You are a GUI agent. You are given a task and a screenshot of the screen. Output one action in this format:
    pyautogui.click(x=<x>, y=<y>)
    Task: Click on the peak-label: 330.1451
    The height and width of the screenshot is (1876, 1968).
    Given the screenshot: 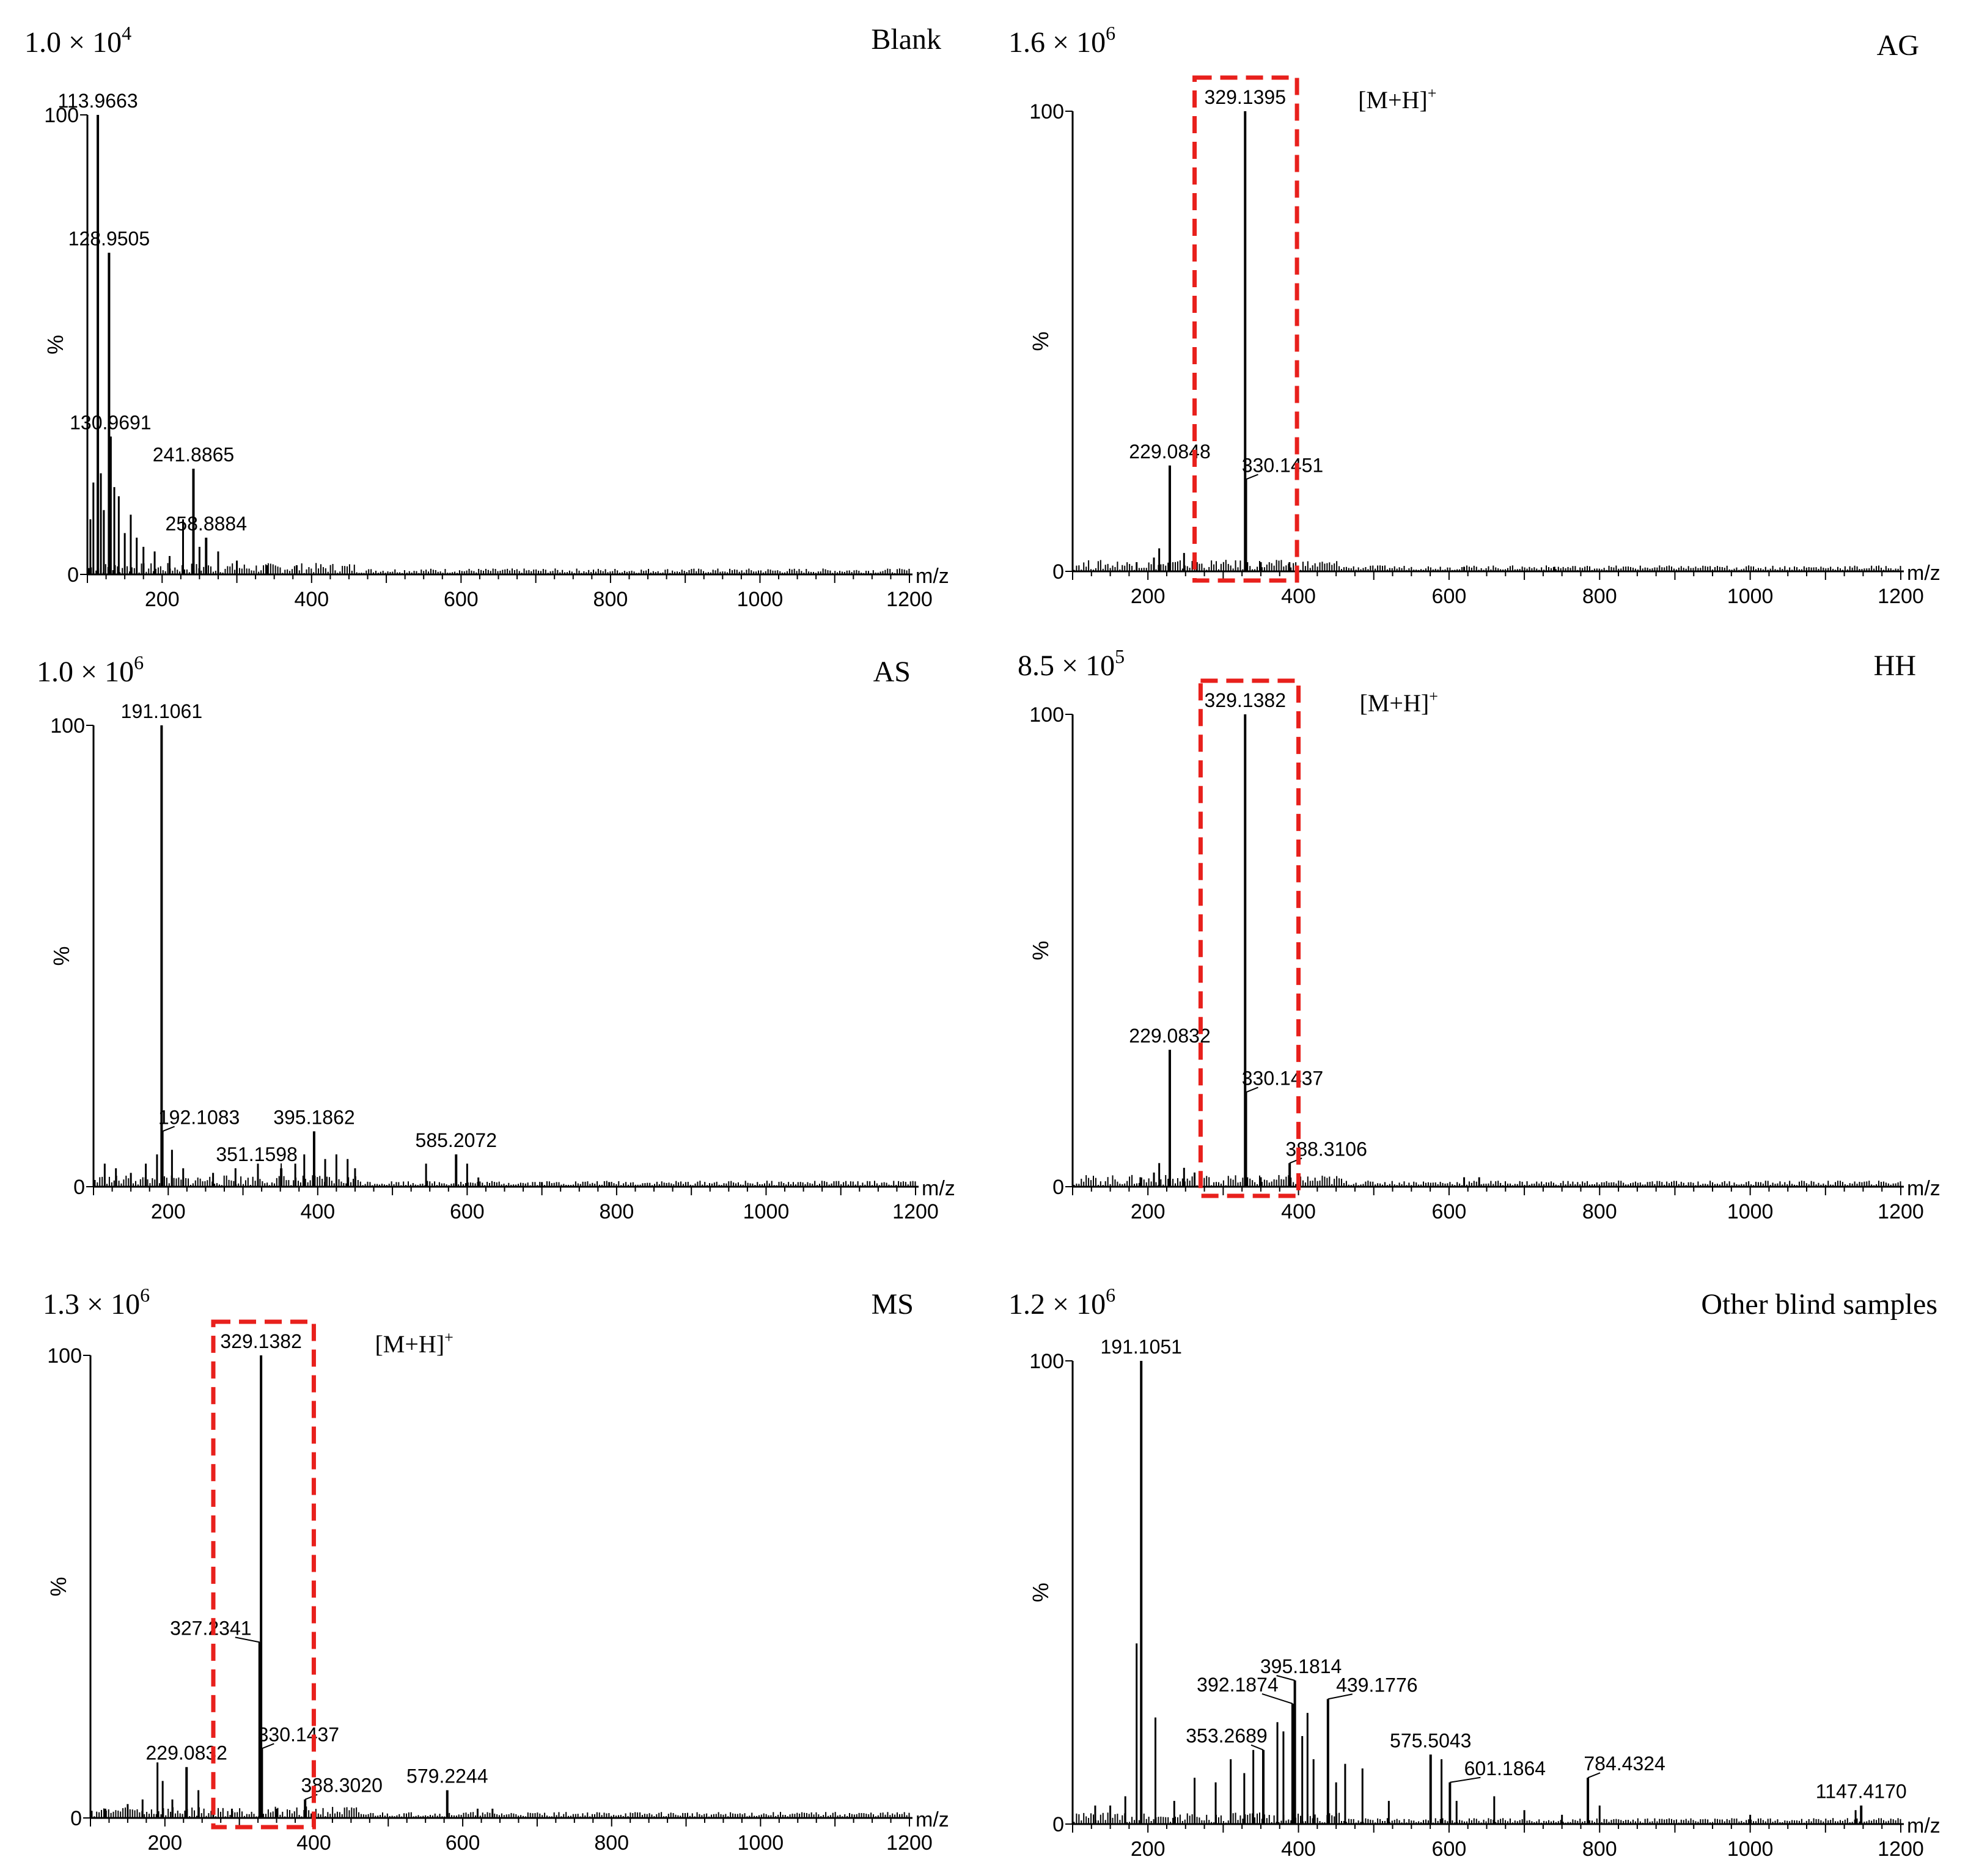 What is the action you would take?
    pyautogui.click(x=1282, y=465)
    